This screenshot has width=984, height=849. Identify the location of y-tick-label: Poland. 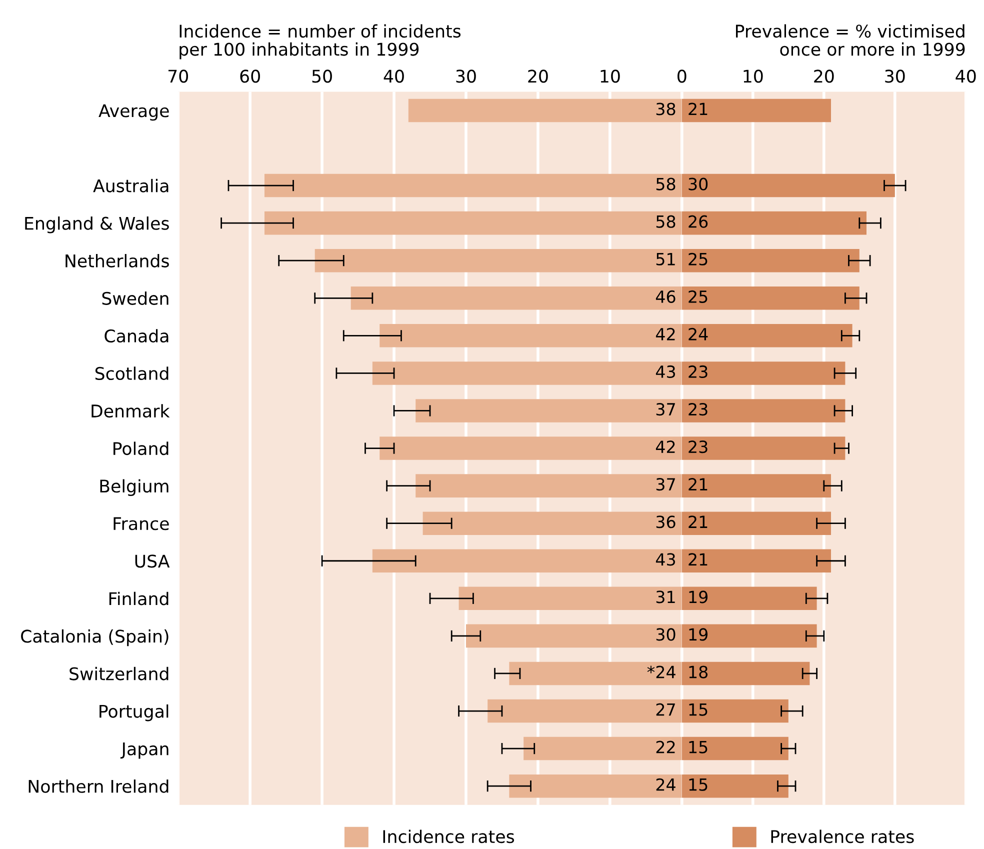
(141, 449).